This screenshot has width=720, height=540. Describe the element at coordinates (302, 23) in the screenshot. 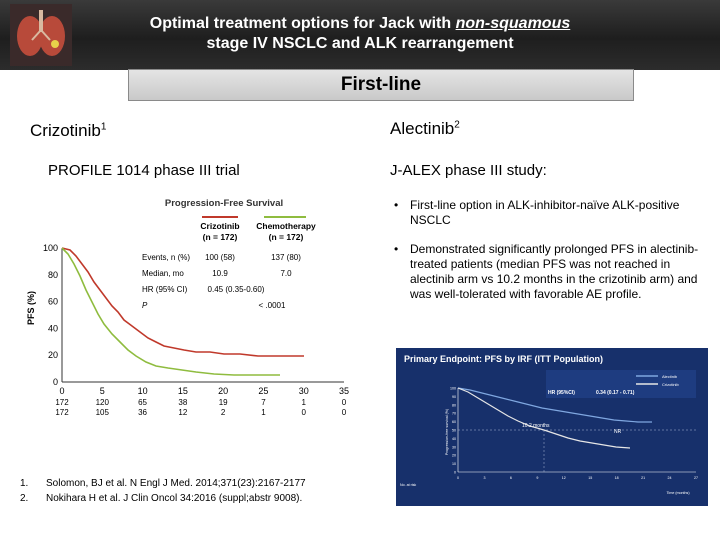

I see `title-line1: Optimal treatment options for Jack with` at that location.